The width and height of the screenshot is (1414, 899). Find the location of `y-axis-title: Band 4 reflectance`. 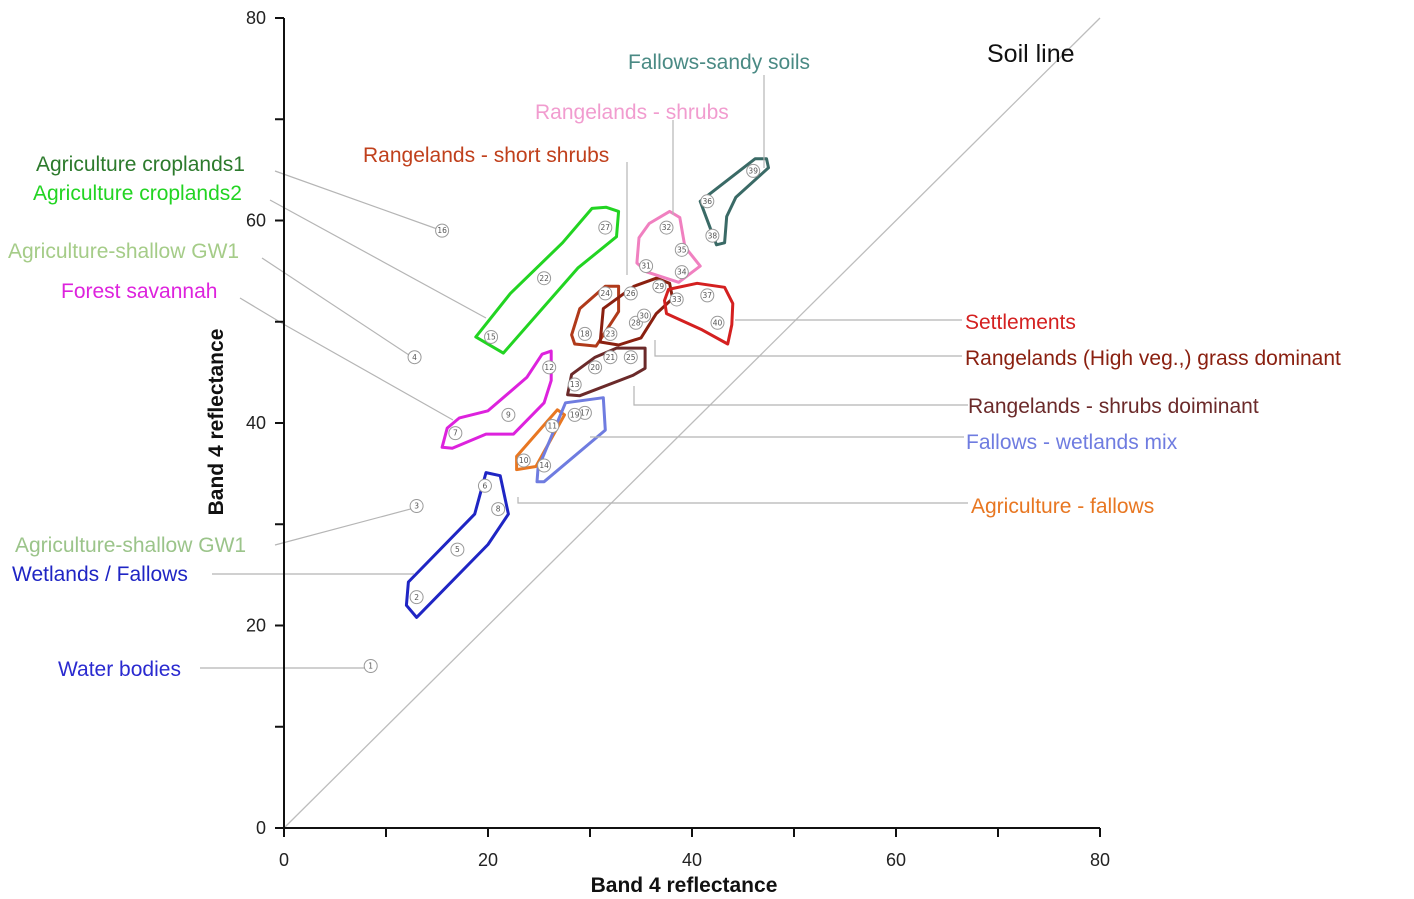

y-axis-title: Band 4 reflectance is located at coordinates (216, 422).